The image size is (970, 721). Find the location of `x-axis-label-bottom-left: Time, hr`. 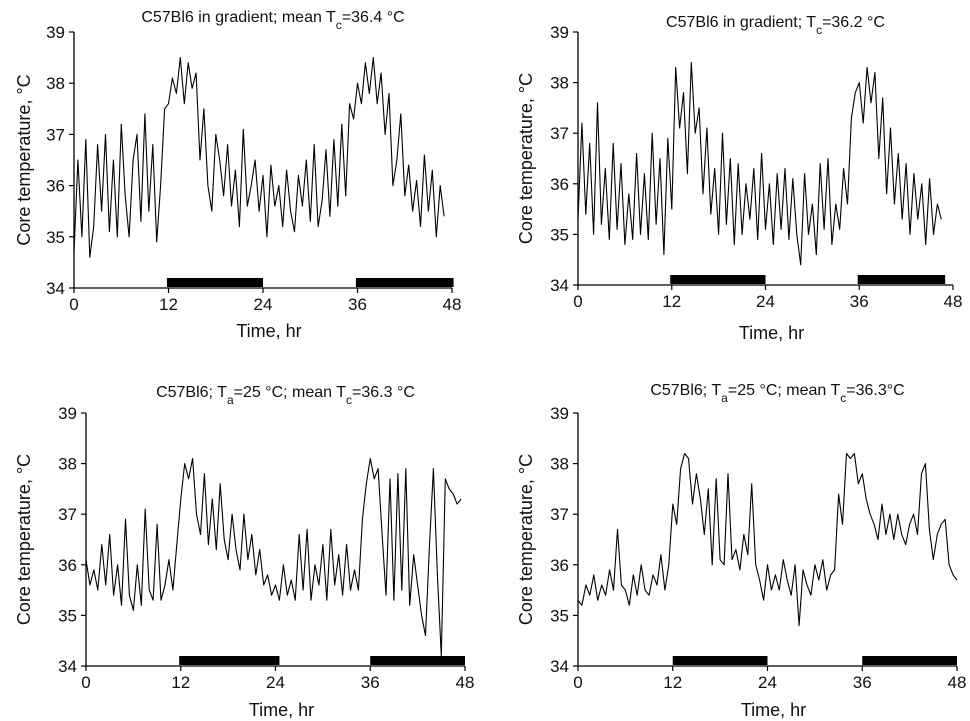

x-axis-label-bottom-left: Time, hr is located at coordinates (281, 710).